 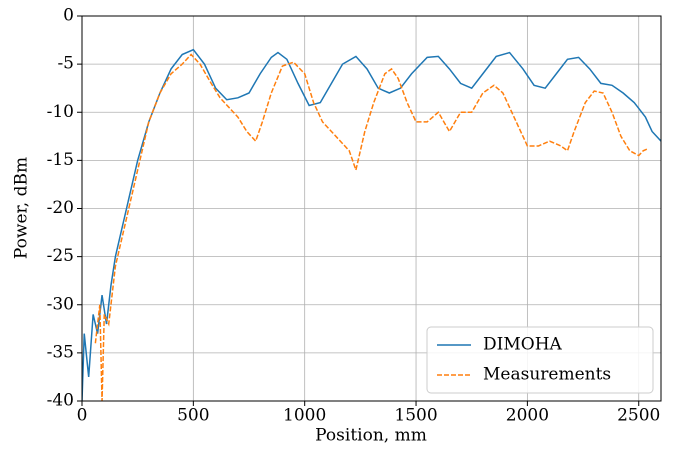 I want to click on x-axis-label: Position, mm, so click(x=371, y=436).